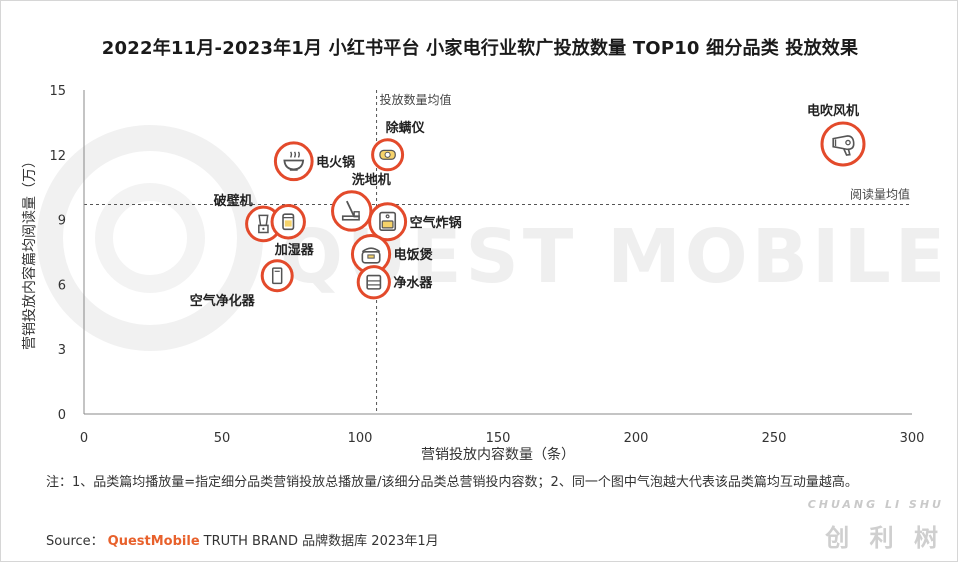 The image size is (960, 564). Describe the element at coordinates (392, 254) in the screenshot. I see `bubble-8: 电饭煲` at that location.